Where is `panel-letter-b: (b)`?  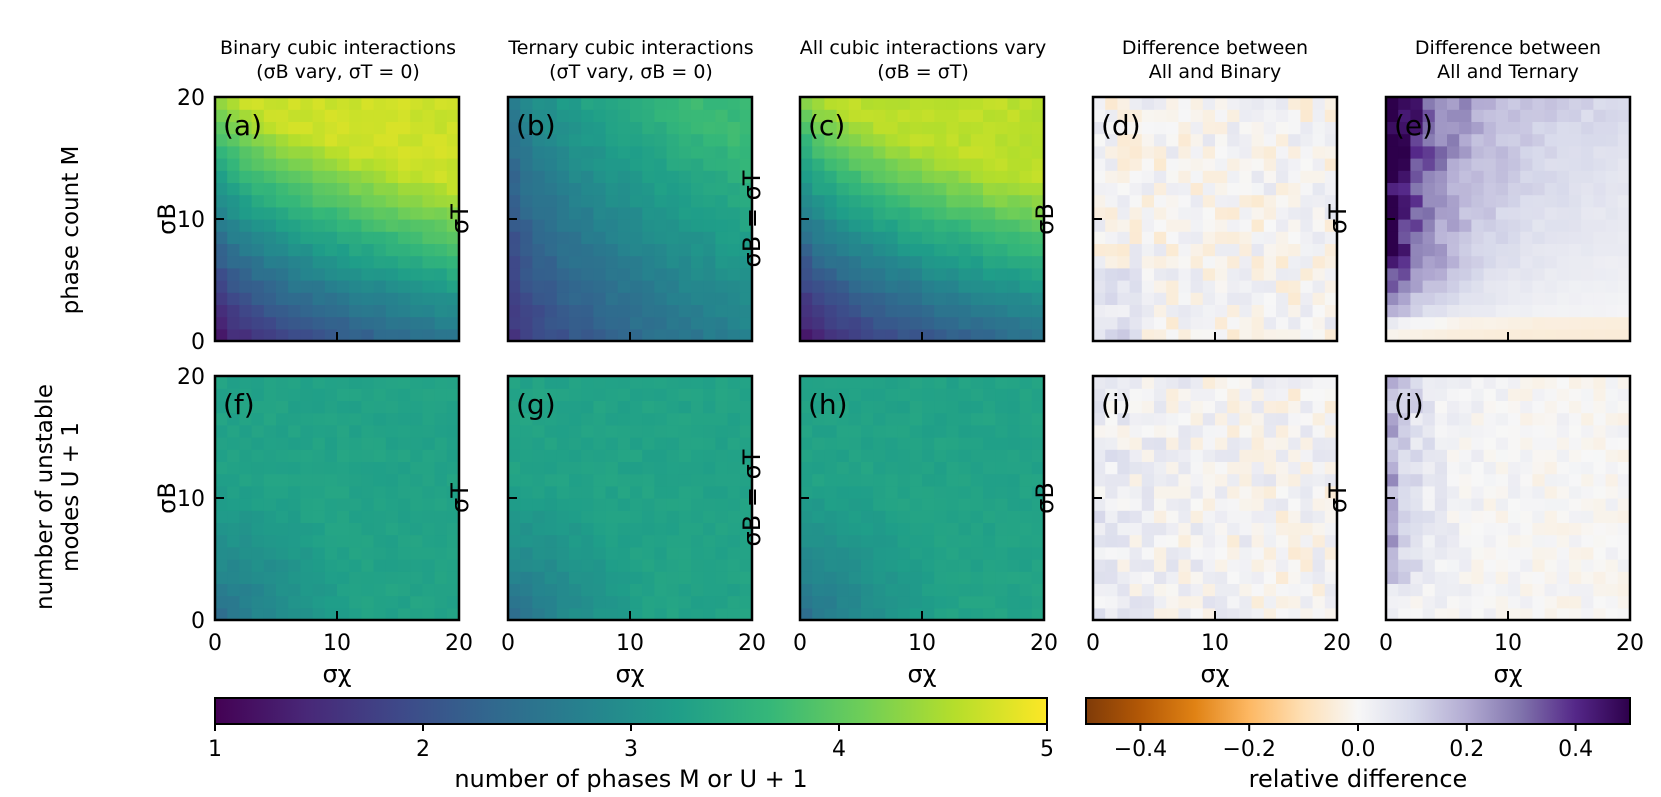 panel-letter-b: (b) is located at coordinates (536, 125).